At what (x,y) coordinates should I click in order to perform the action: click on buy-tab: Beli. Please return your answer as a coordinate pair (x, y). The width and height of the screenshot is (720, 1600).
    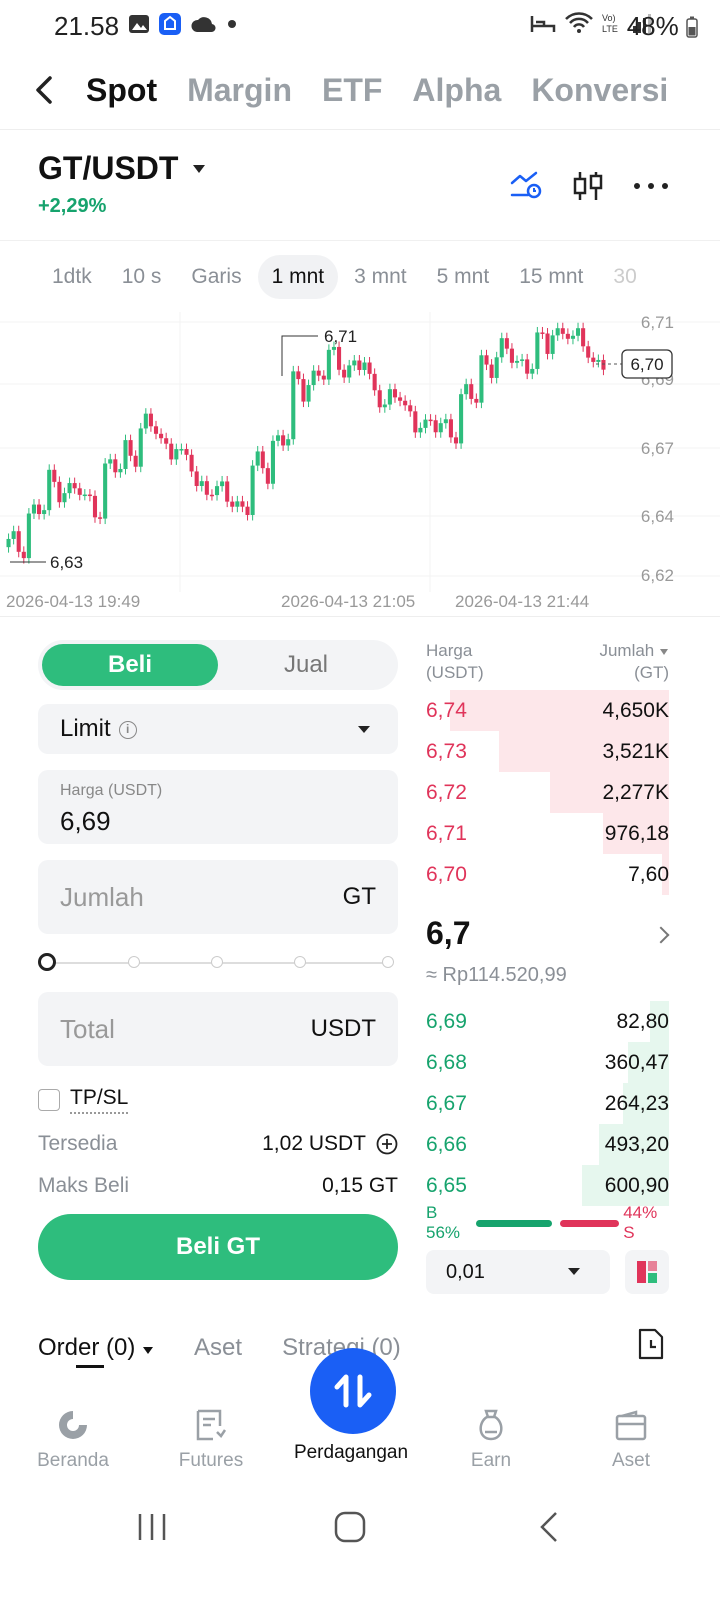
    Looking at the image, I should click on (130, 665).